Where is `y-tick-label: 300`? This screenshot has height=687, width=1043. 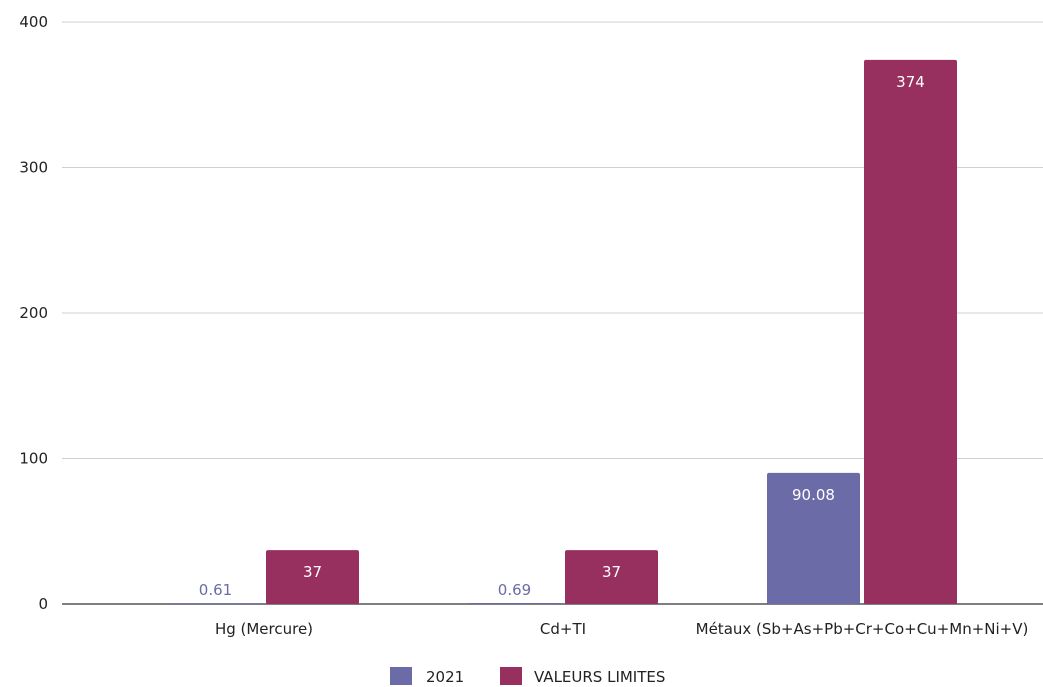
y-tick-label: 300 is located at coordinates (33, 168).